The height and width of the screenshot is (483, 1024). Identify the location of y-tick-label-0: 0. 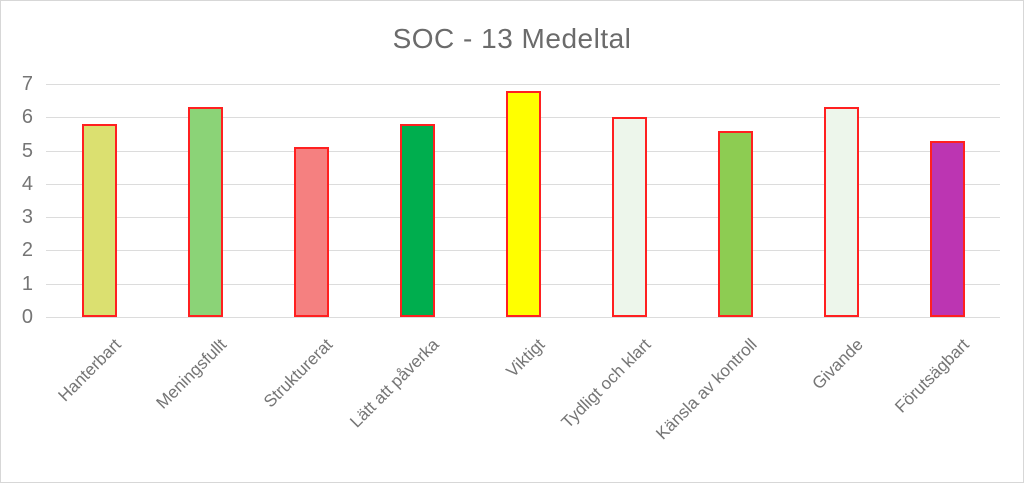
(27, 317).